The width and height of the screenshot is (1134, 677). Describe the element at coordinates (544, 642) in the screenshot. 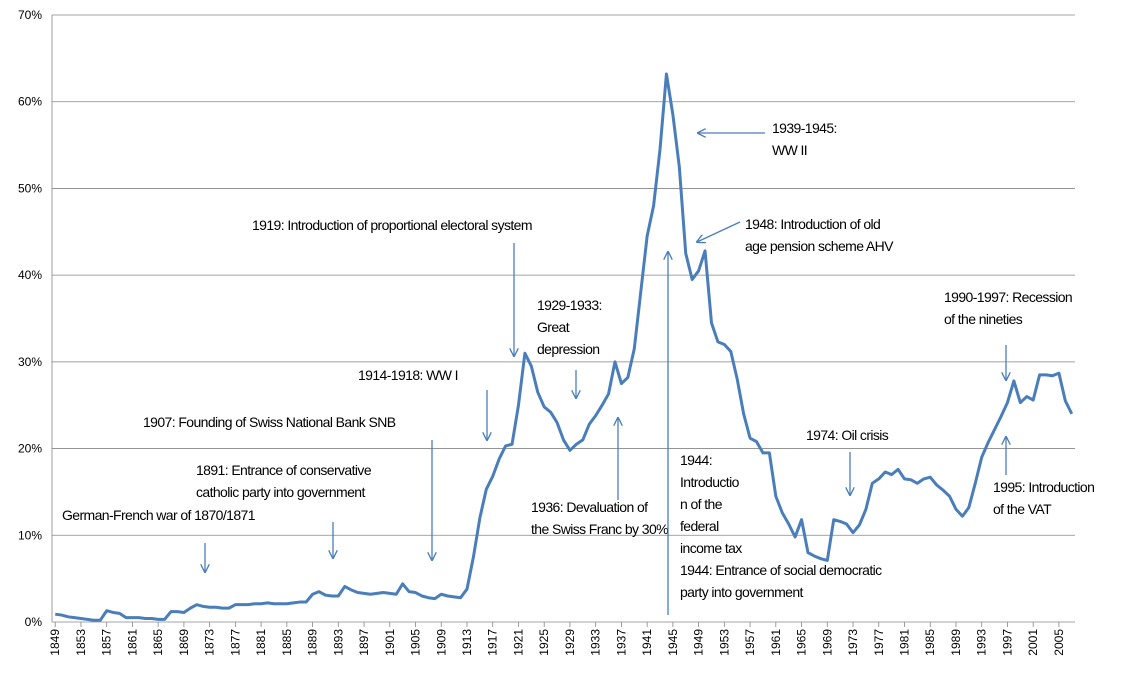

I see `x-tick-label: 1925` at that location.